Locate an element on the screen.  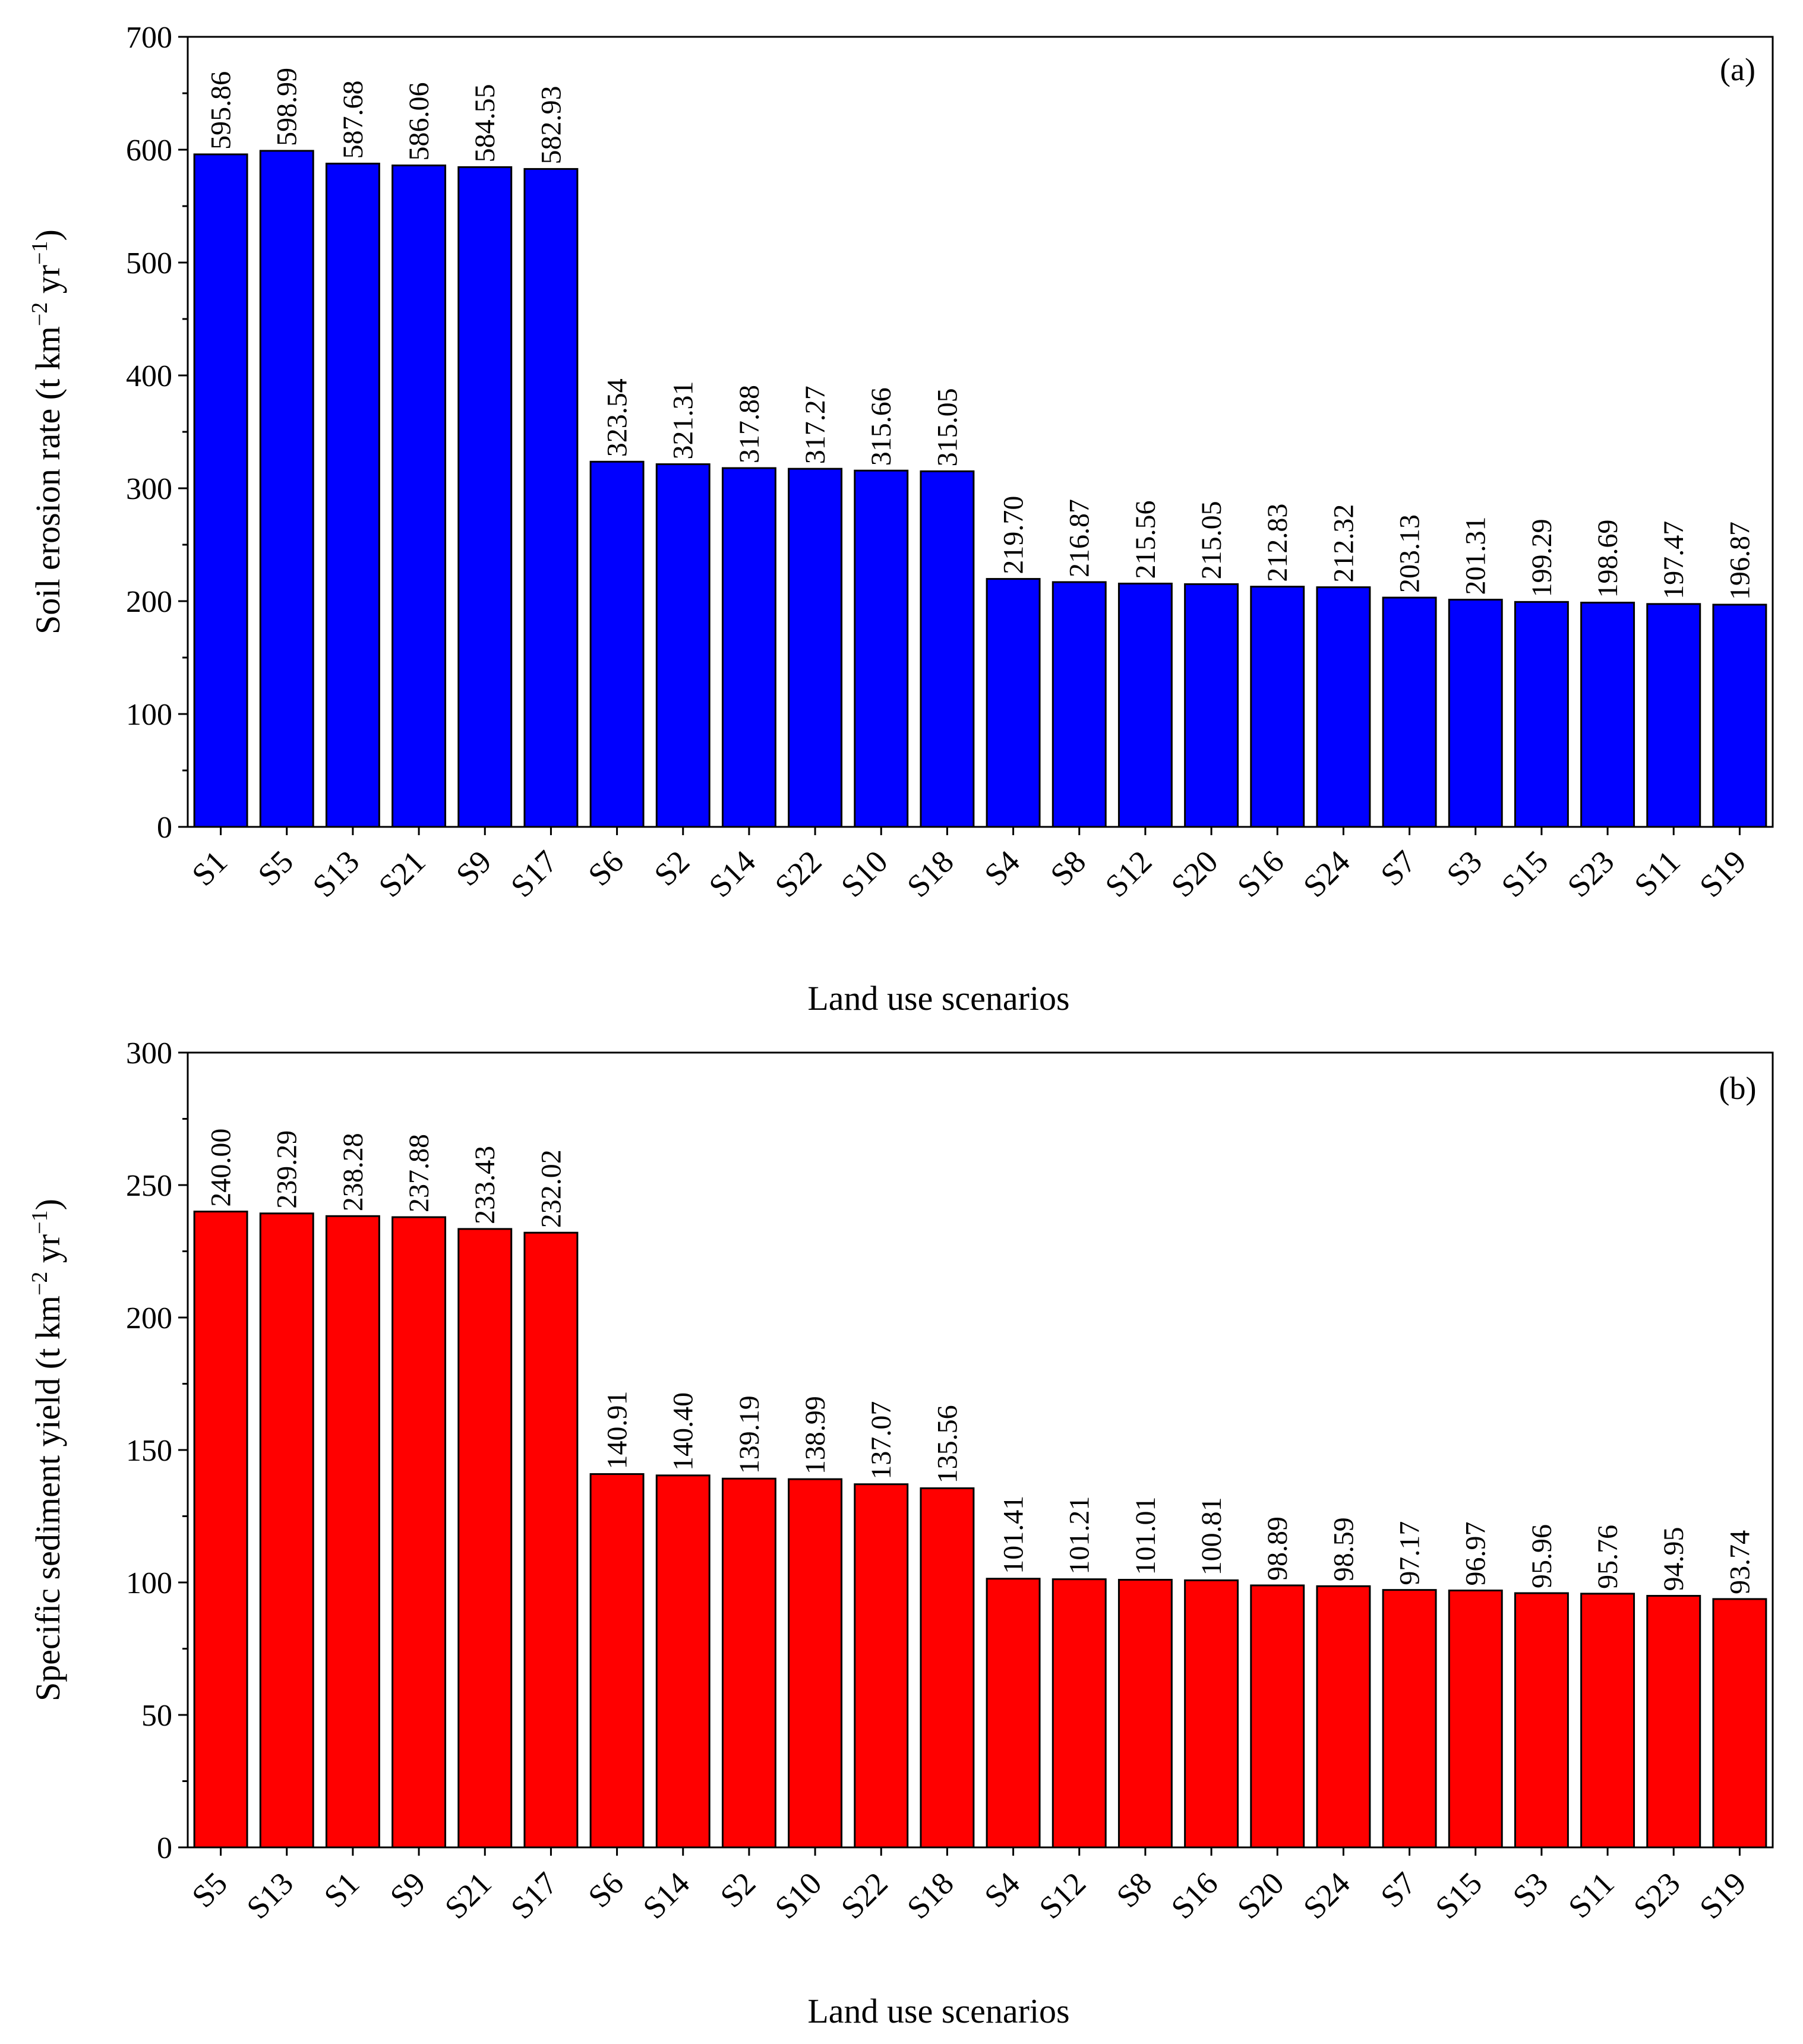
data-label: 98.89 is located at coordinates (1277, 1549).